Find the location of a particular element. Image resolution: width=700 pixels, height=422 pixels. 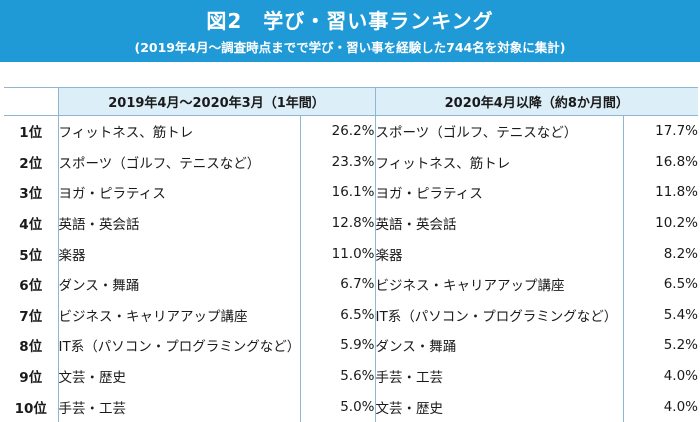

rank-cell: 8位 is located at coordinates (31, 345).